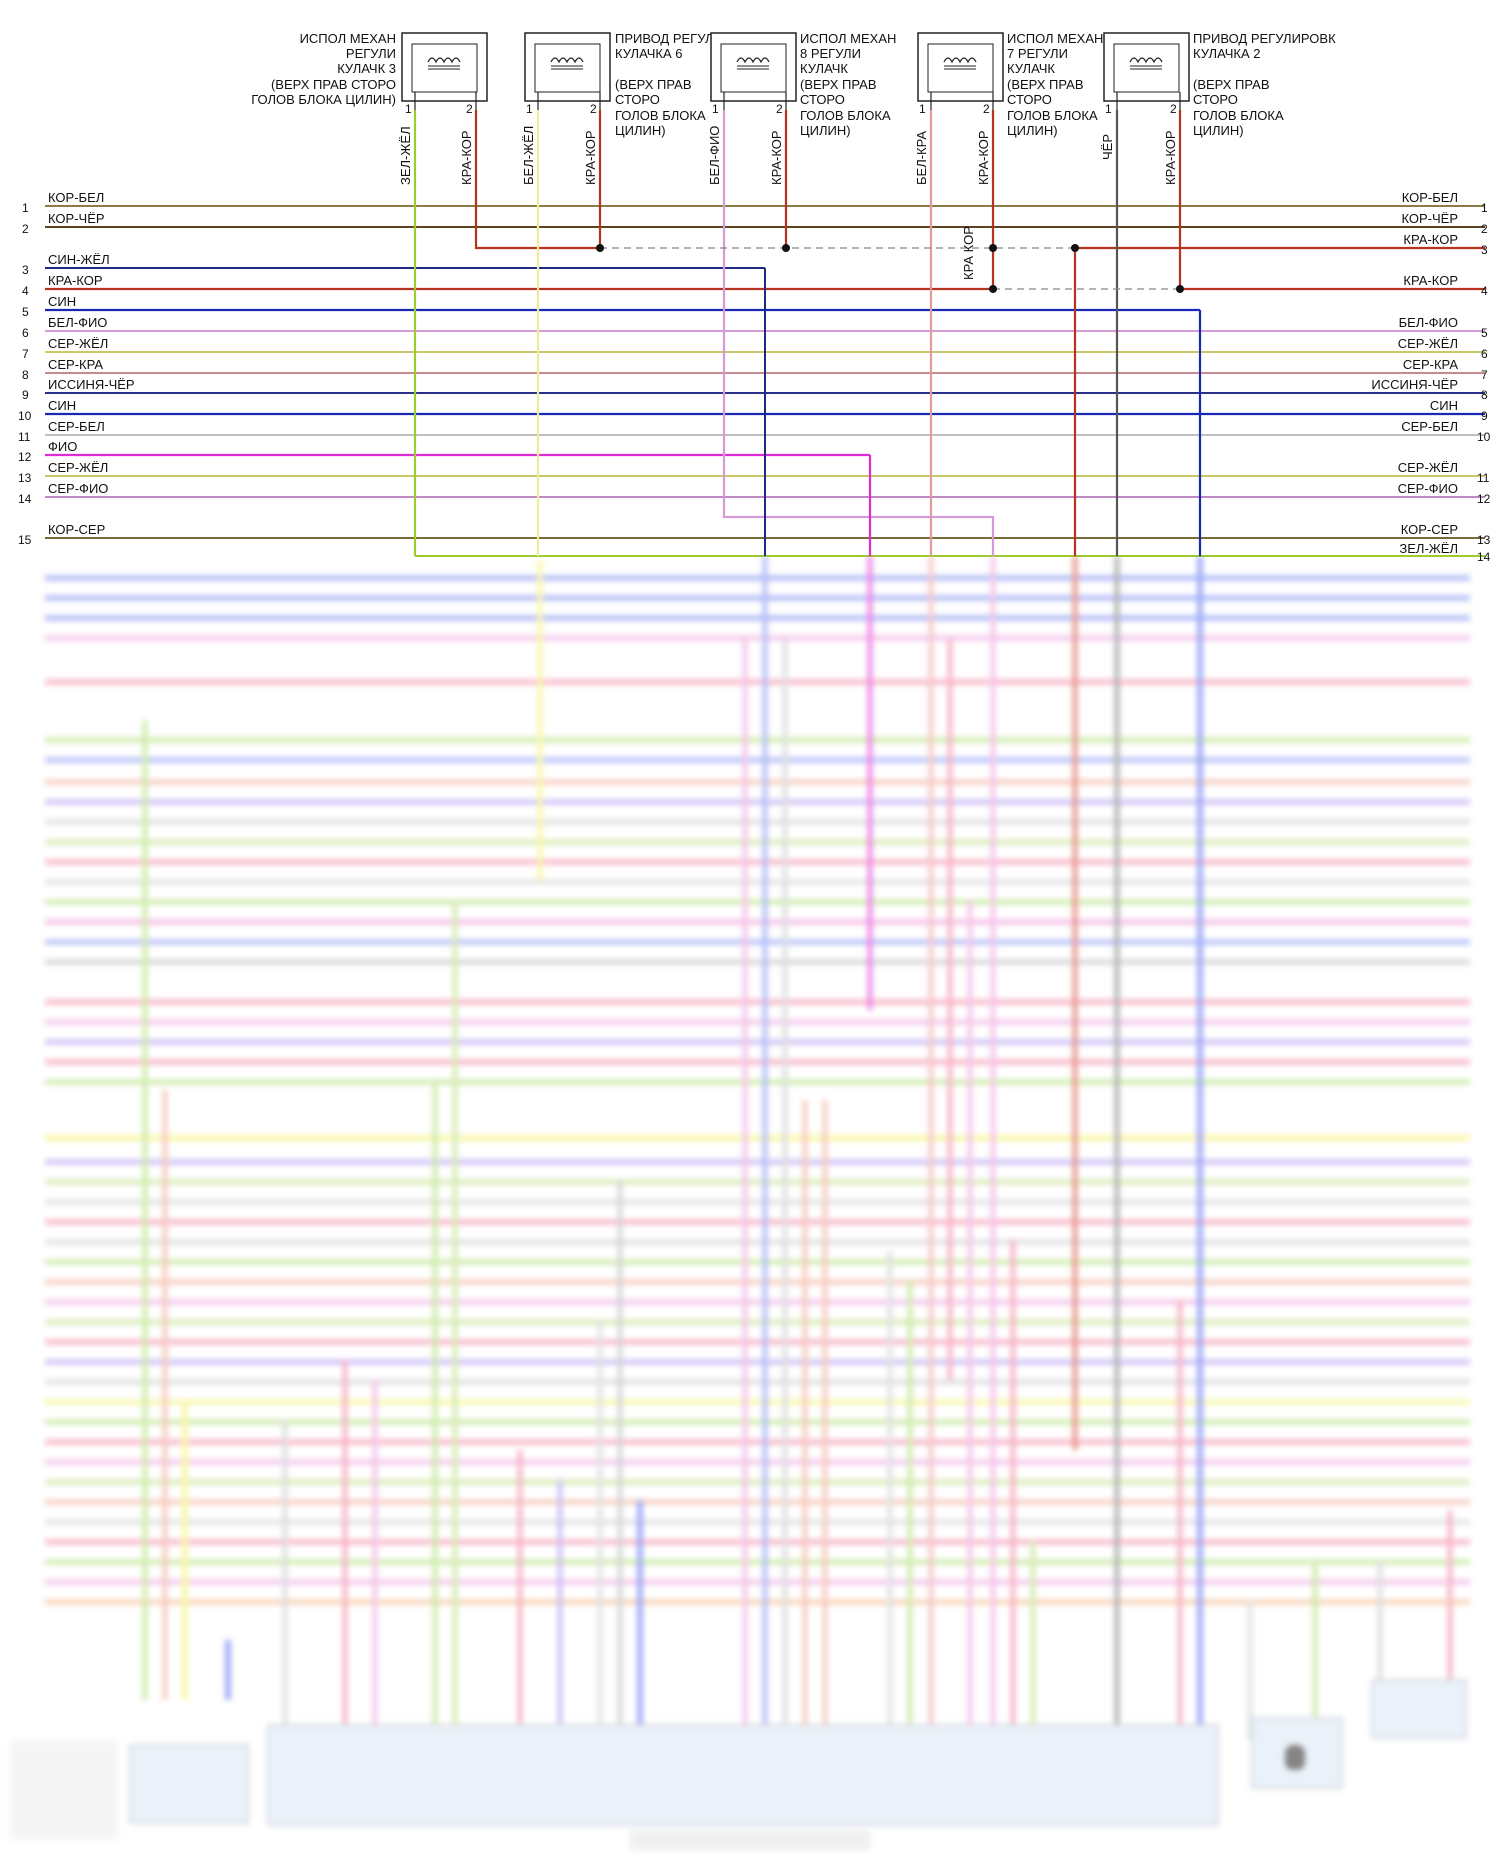 The width and height of the screenshot is (1500, 1861). What do you see at coordinates (528, 155) in the screenshot?
I see `wire-label: БЕЛ-ЖЁЛ` at bounding box center [528, 155].